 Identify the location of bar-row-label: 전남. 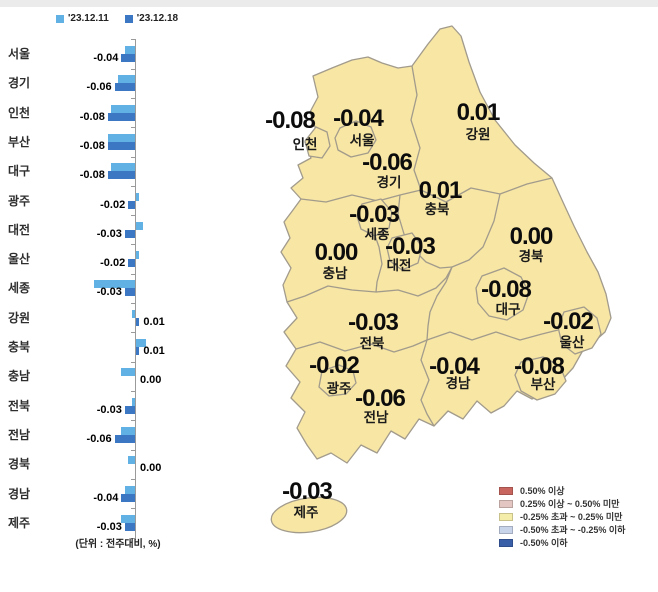
(19, 434).